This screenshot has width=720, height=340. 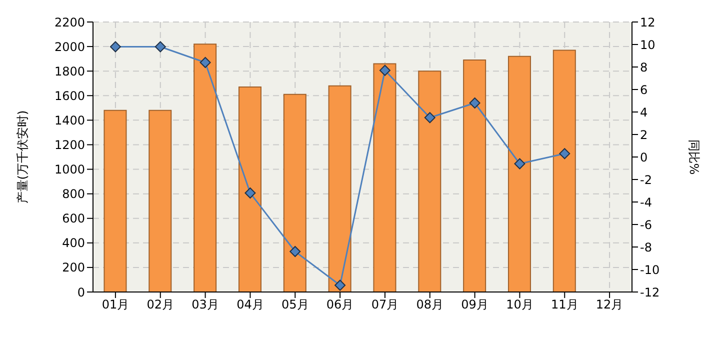 What do you see at coordinates (81, 292) in the screenshot?
I see `y-tick-label: 0` at bounding box center [81, 292].